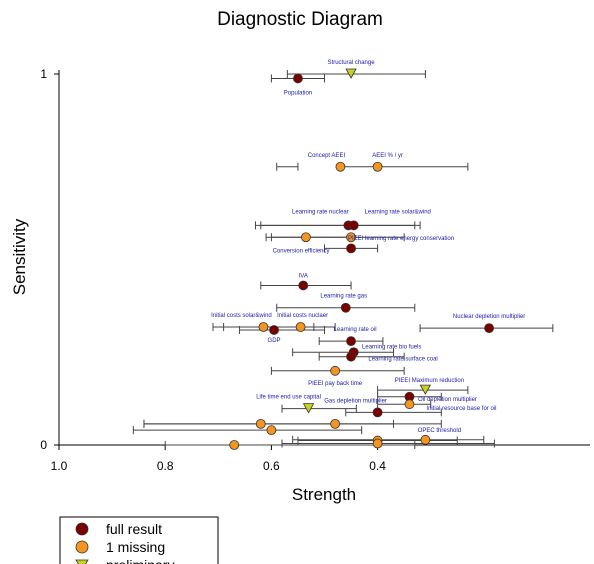  I want to click on marker-conversion-efficiency, so click(351, 248).